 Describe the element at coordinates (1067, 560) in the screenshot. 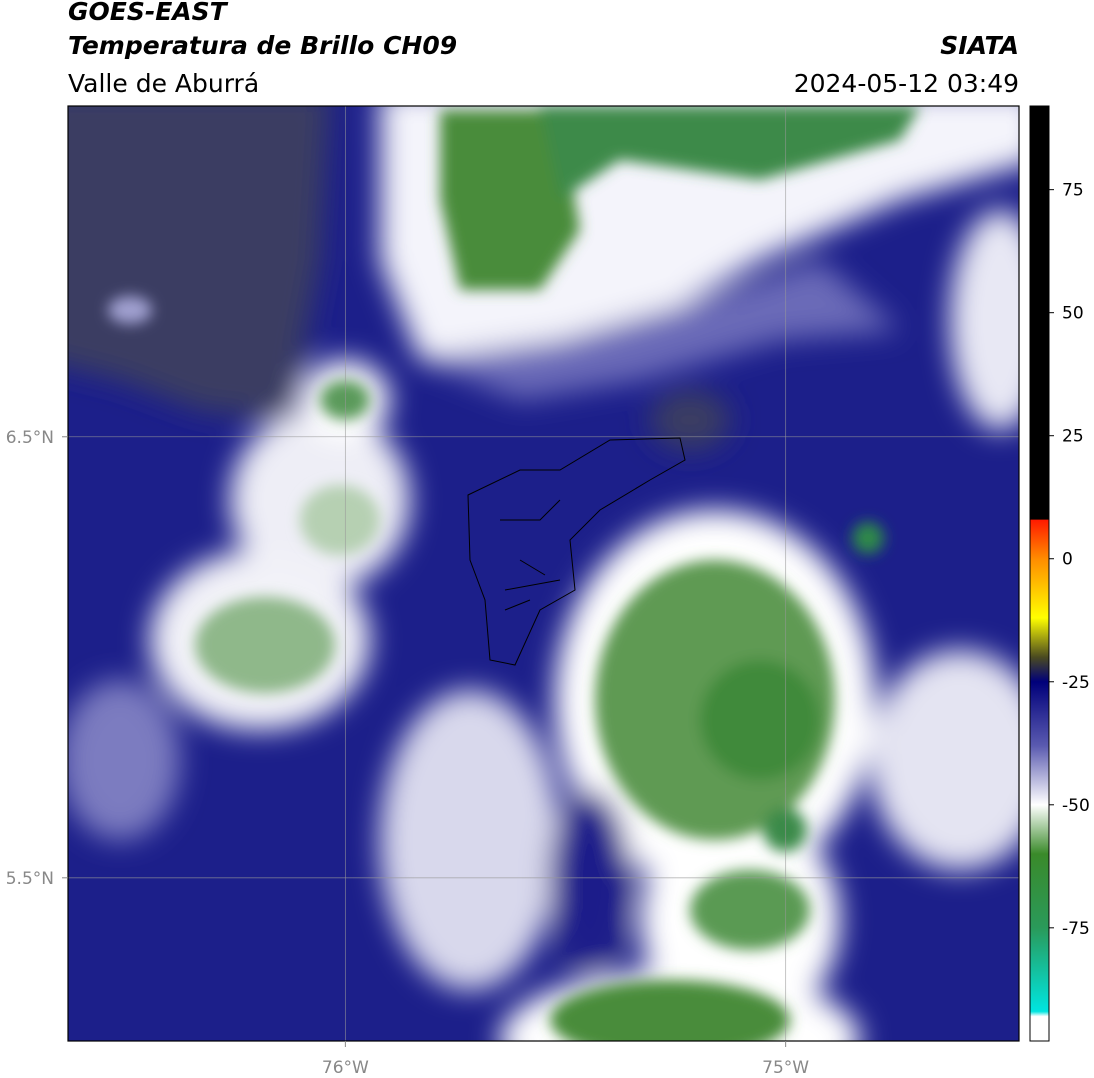

I see `colorbar-tick-label: 0` at that location.